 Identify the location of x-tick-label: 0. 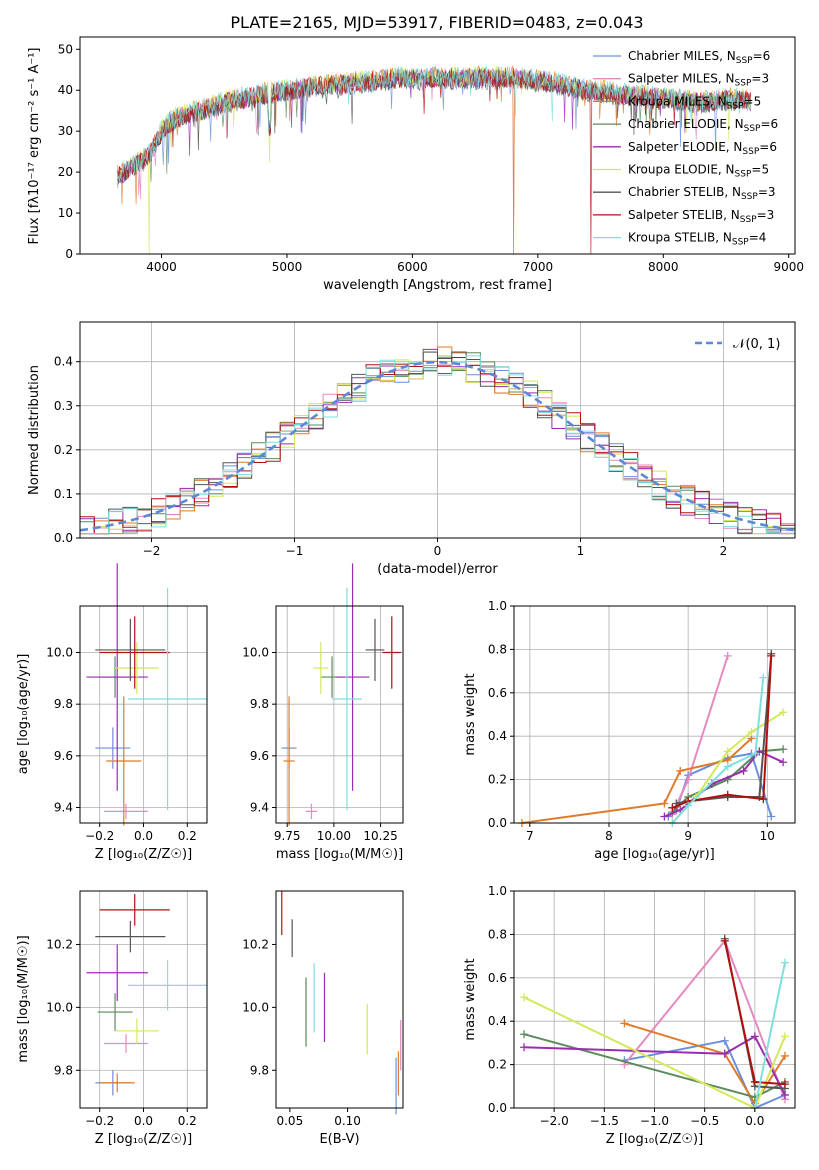
(438, 551).